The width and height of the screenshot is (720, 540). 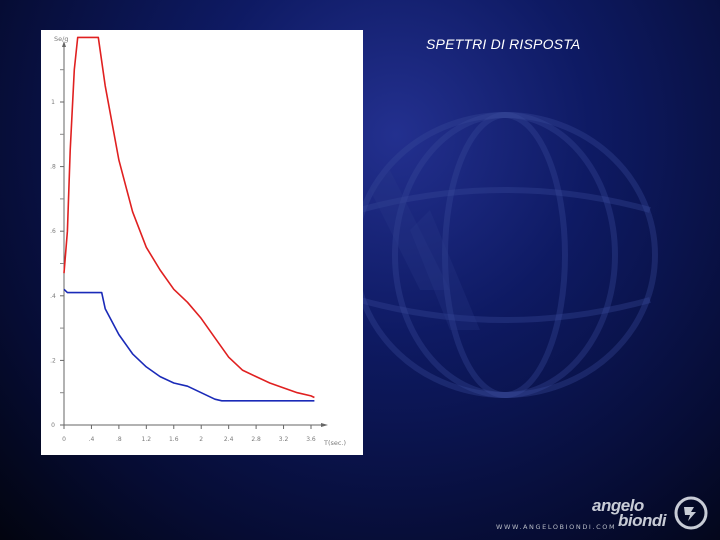 What do you see at coordinates (53, 167) in the screenshot?
I see `y-tick-label: .8` at bounding box center [53, 167].